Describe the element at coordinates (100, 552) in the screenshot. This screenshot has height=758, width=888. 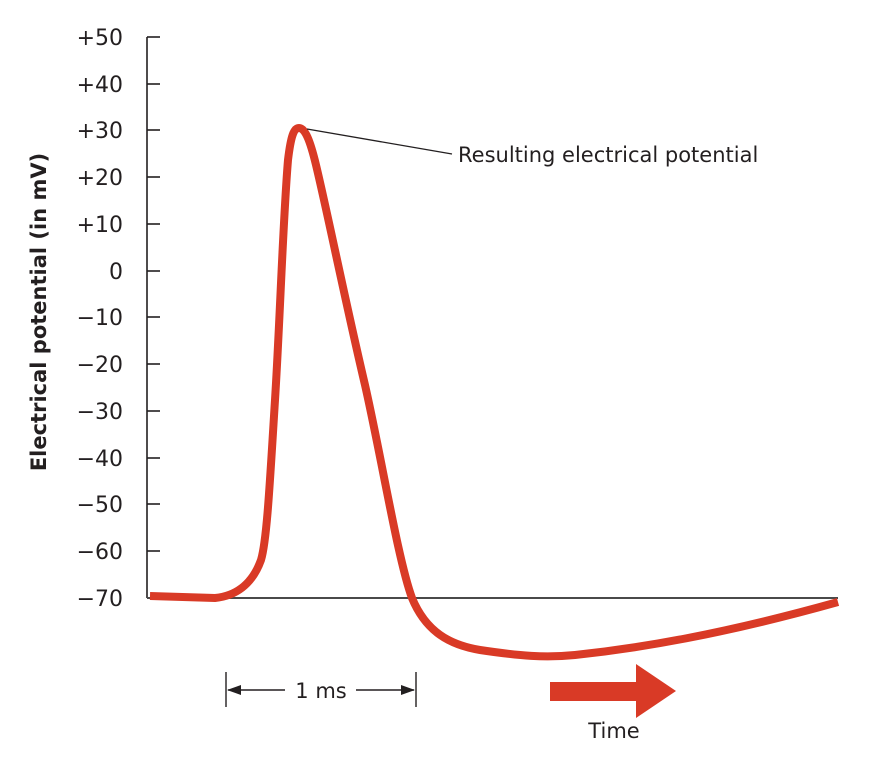
I see `tick-label: −60` at that location.